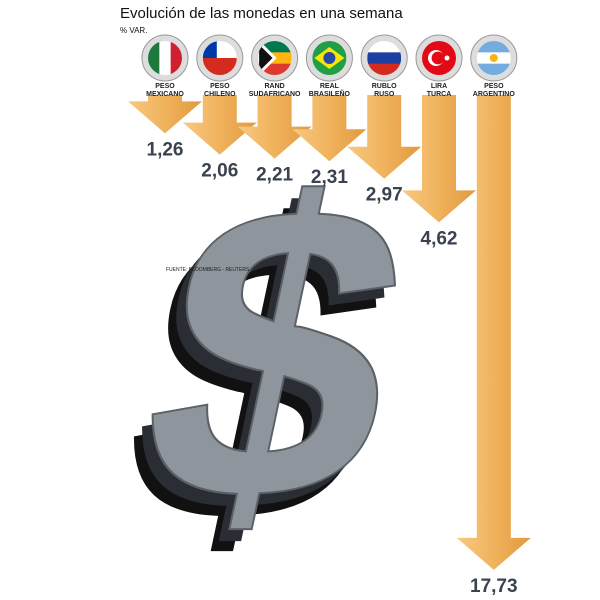  What do you see at coordinates (494, 586) in the screenshot?
I see `value-label: 17,73` at bounding box center [494, 586].